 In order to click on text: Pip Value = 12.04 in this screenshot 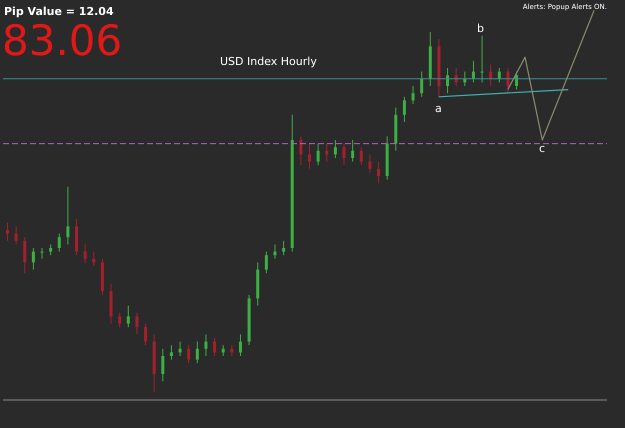, I will do `click(59, 11)`.